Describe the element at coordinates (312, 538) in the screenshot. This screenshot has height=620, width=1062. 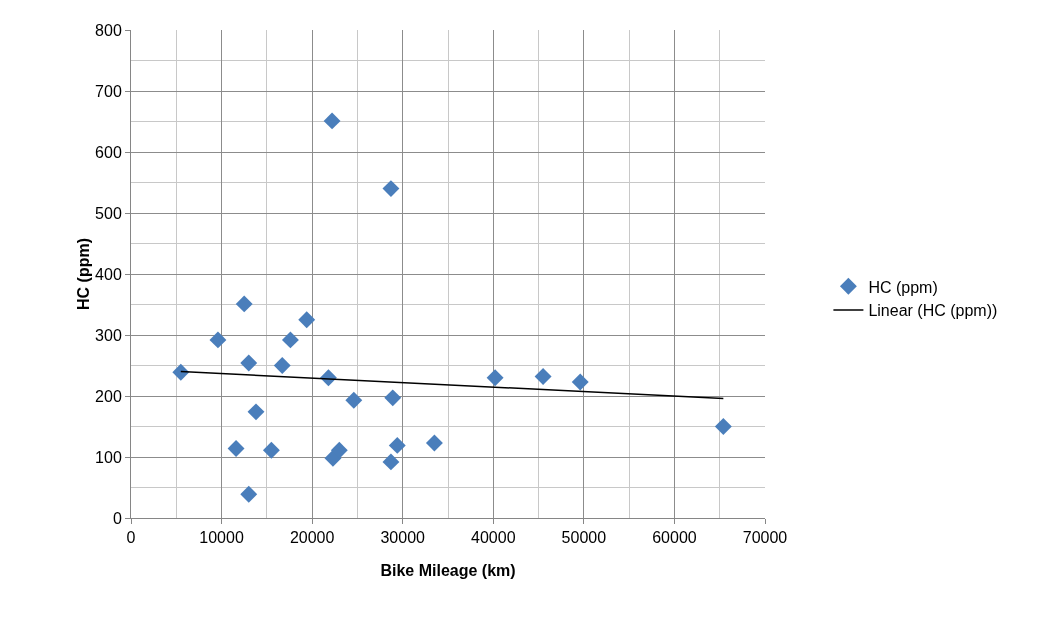
I see `x-tick-label: 20000` at that location.